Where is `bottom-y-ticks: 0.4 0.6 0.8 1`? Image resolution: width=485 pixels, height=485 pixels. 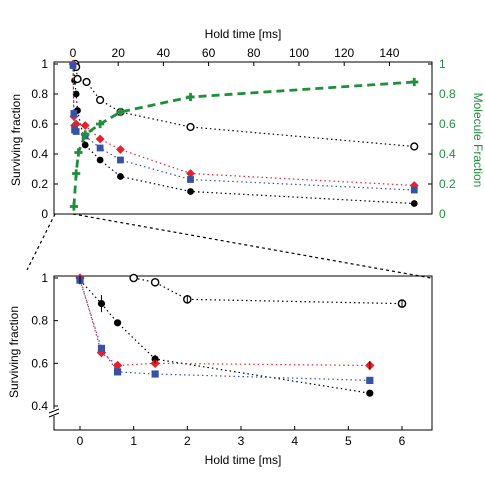 bottom-y-ticks: 0.4 0.6 0.8 1 is located at coordinates (44, 342).